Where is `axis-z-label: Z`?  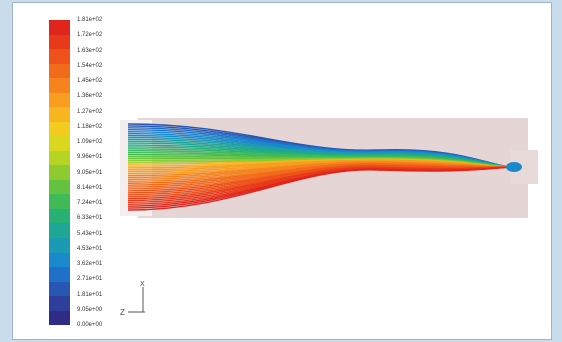
axis-z-label: Z is located at coordinates (122, 312).